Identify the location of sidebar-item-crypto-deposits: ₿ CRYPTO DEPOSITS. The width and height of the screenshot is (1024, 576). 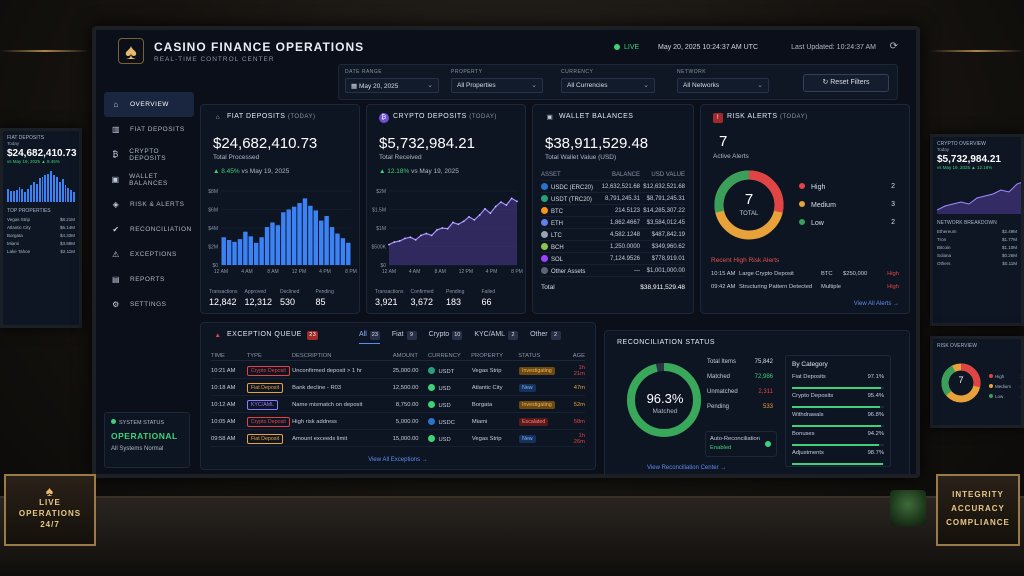
(149, 154).